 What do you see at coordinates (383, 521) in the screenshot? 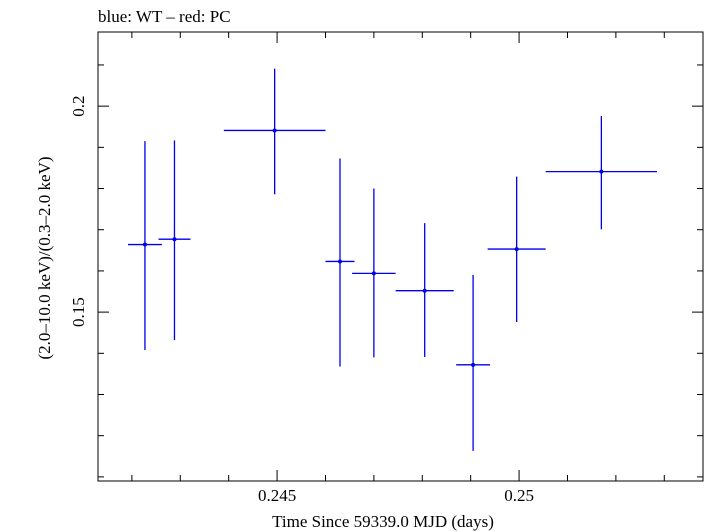
I see `x-axis-label: Time Since 59339.0 MJD (days)` at bounding box center [383, 521].